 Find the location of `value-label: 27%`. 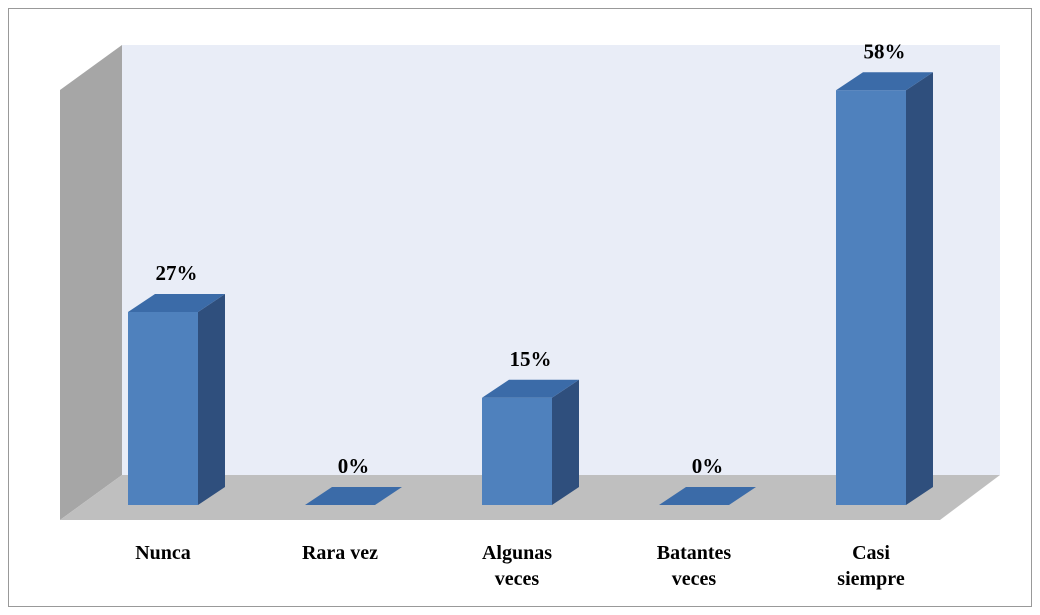

value-label: 27% is located at coordinates (177, 273).